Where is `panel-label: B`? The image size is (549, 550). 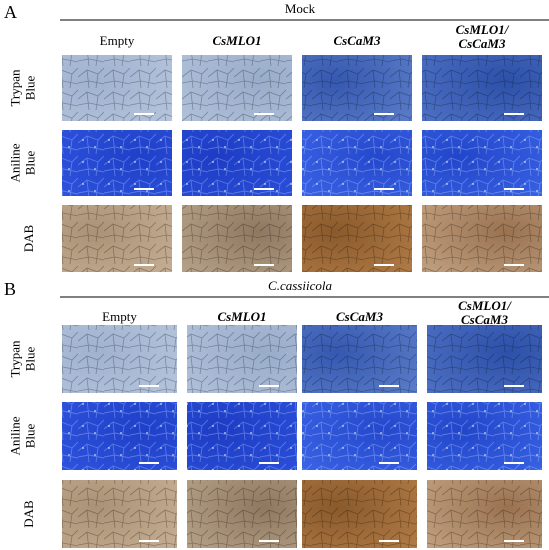
panel-label: B is located at coordinates (10, 289).